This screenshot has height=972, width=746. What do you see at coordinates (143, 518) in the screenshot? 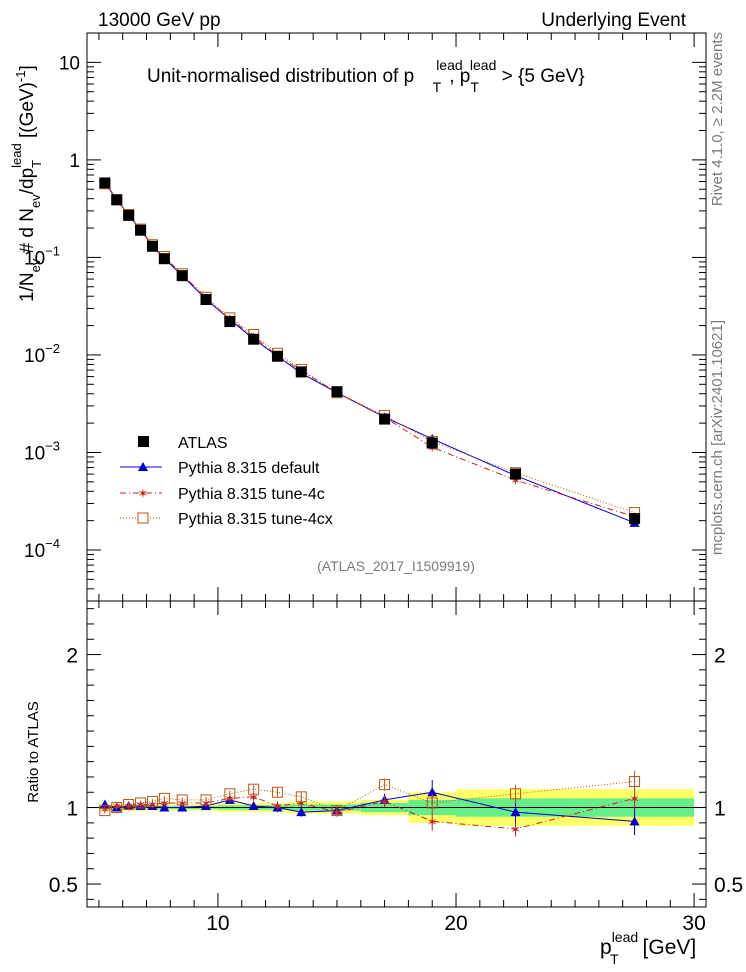
I see `legend-marker-tune4cx` at bounding box center [143, 518].